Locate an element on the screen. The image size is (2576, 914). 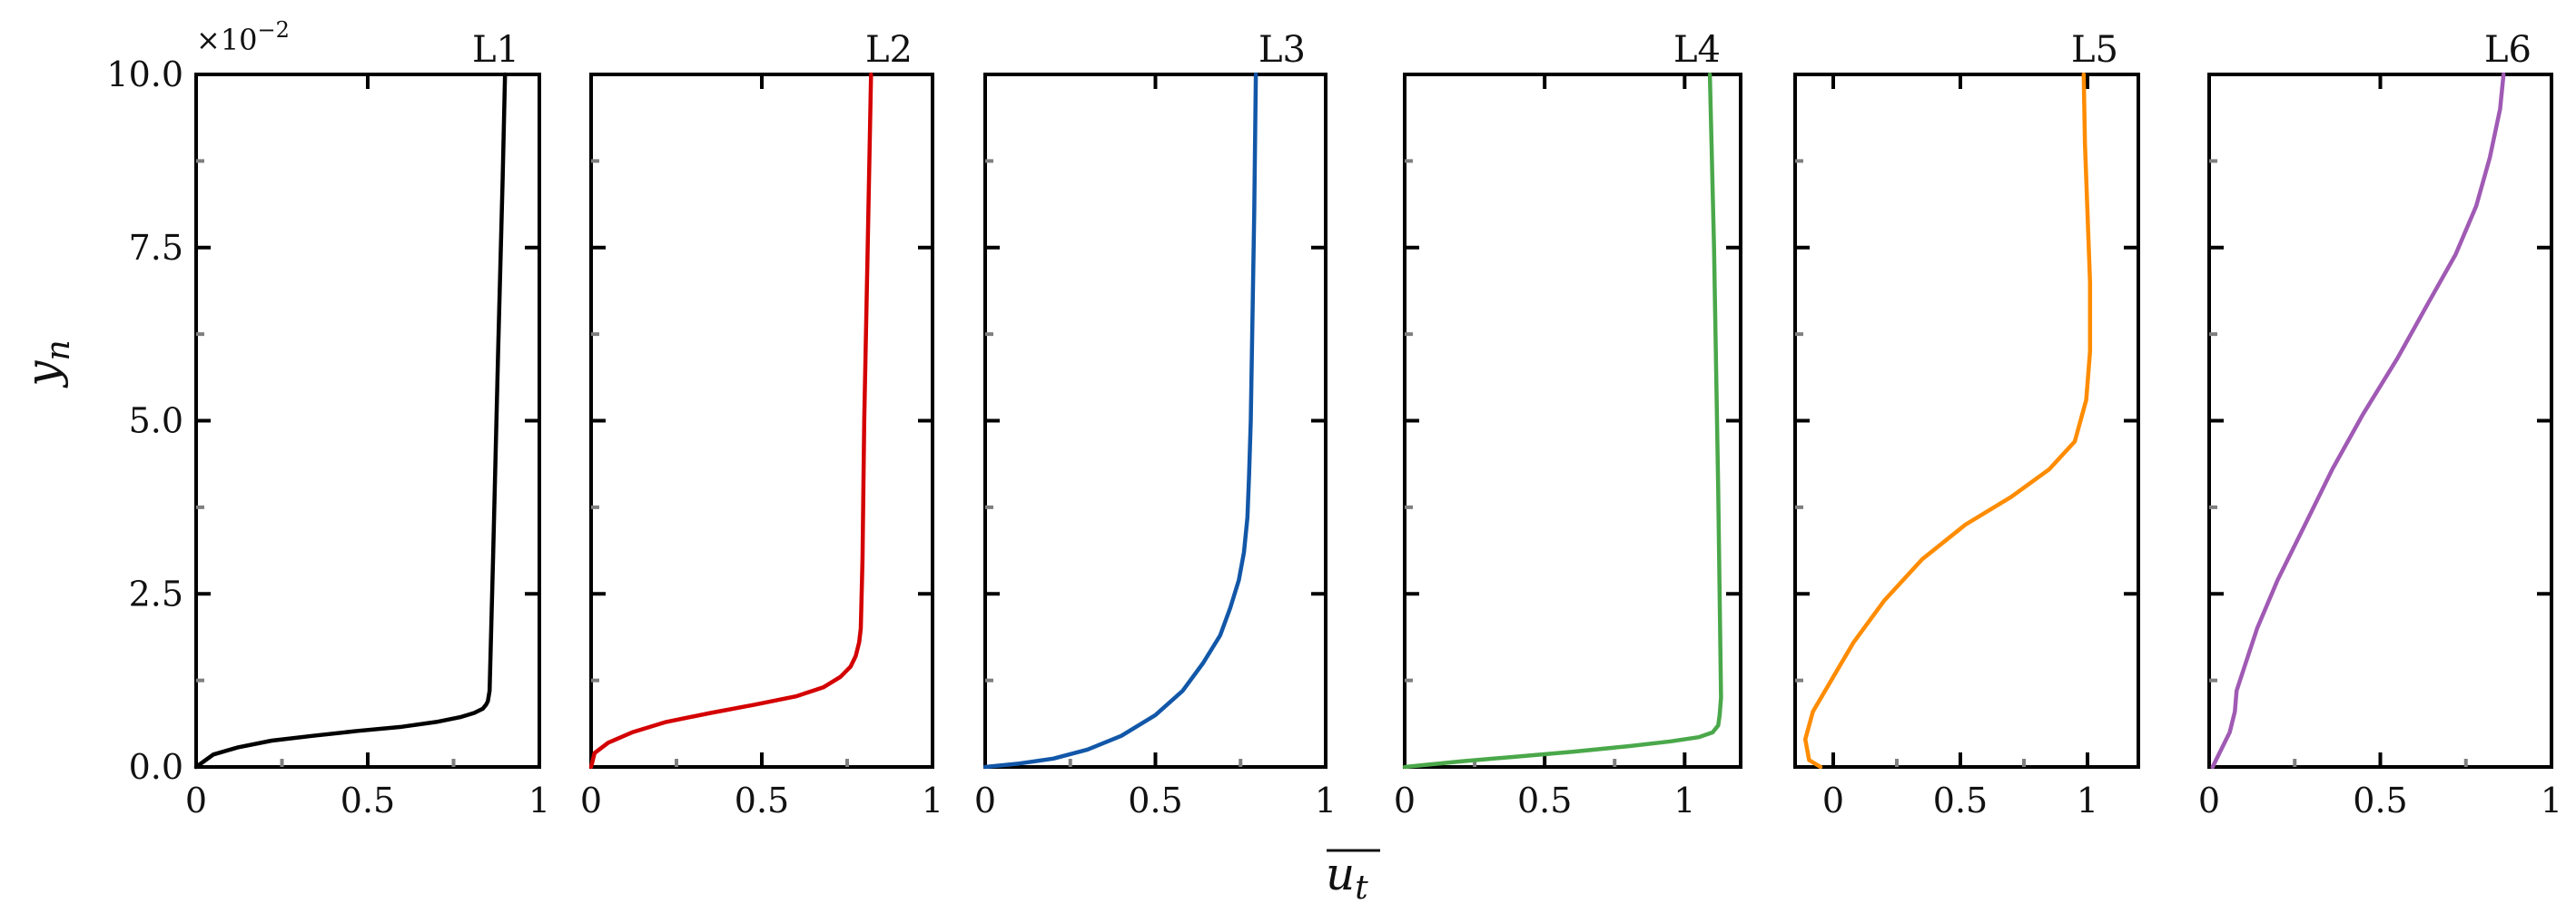
subplot-3: 0 0.5 1 L3 is located at coordinates (1155, 425).